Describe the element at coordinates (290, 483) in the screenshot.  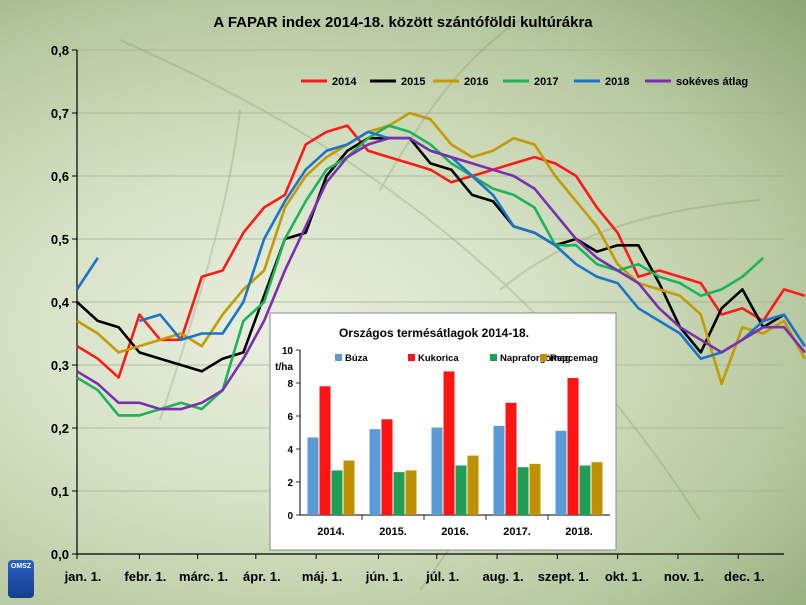
I see `inset-y-tick-label: 2` at that location.